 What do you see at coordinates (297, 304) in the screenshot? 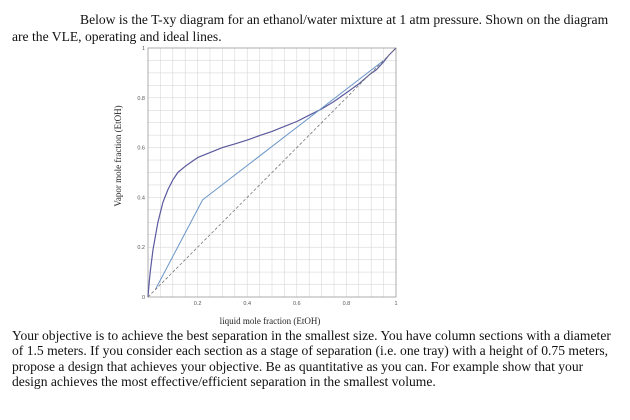
I see `x-tick-label: 0.6` at bounding box center [297, 304].